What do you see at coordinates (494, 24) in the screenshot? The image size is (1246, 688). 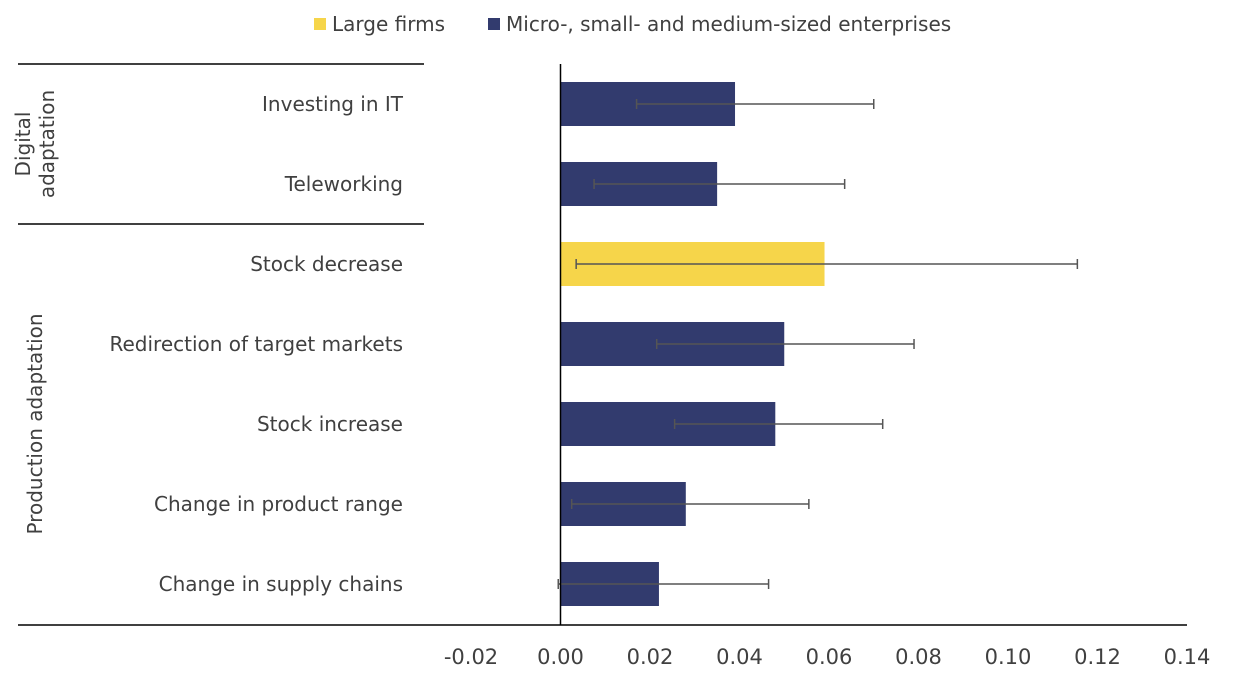 I see `legend-swatch-sme-icon` at bounding box center [494, 24].